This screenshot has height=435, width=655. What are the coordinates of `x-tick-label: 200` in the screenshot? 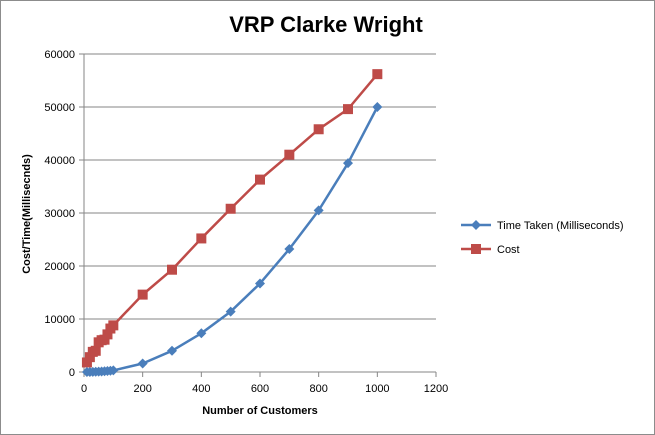 It's located at (142, 389).